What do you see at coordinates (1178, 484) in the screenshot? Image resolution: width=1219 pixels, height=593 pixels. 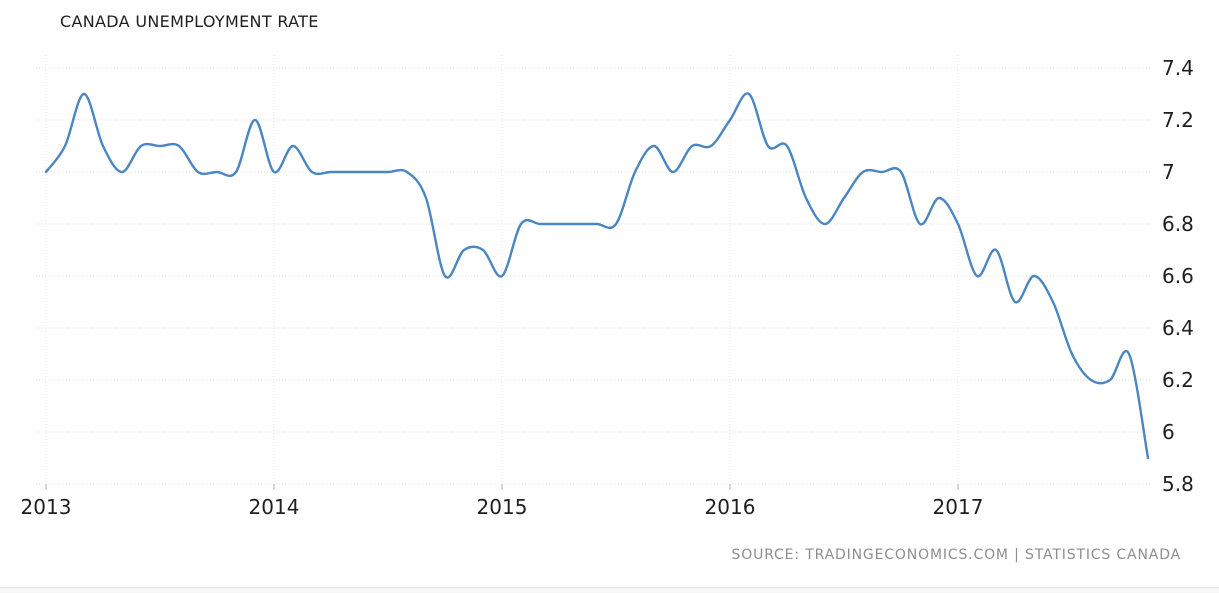 I see `y-axis-label: 5.8` at bounding box center [1178, 484].